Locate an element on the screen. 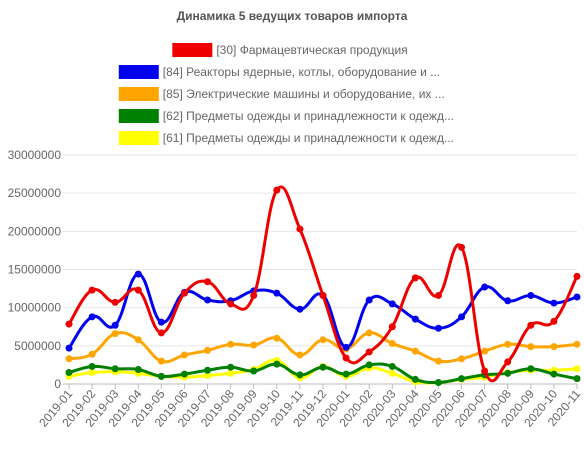  y-tick-label: 15000000 is located at coordinates (35, 270).